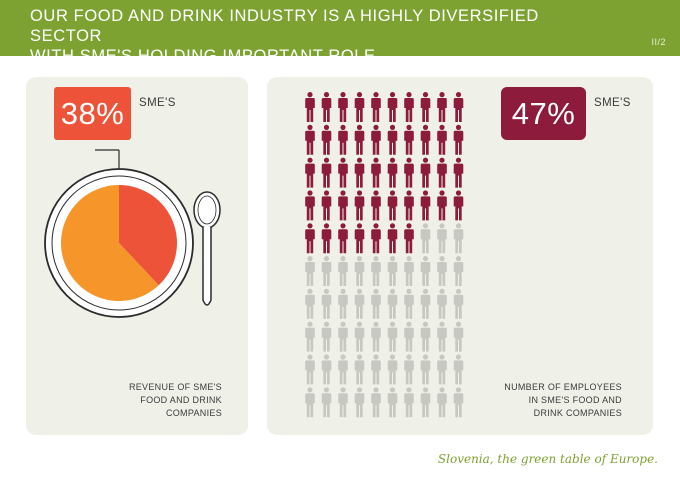 The image size is (680, 481). Describe the element at coordinates (148, 235) in the screenshot. I see `pie-slice-sme` at that location.